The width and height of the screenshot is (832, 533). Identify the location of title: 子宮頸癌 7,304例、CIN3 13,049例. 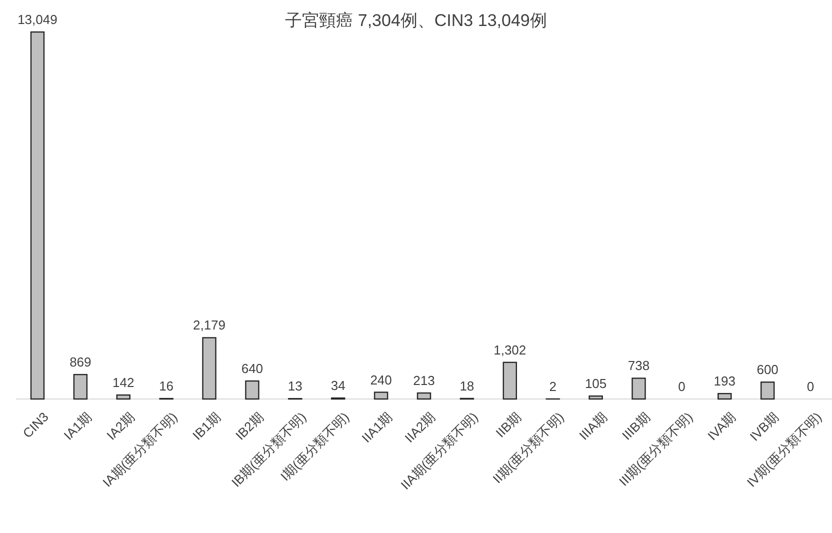
(416, 20).